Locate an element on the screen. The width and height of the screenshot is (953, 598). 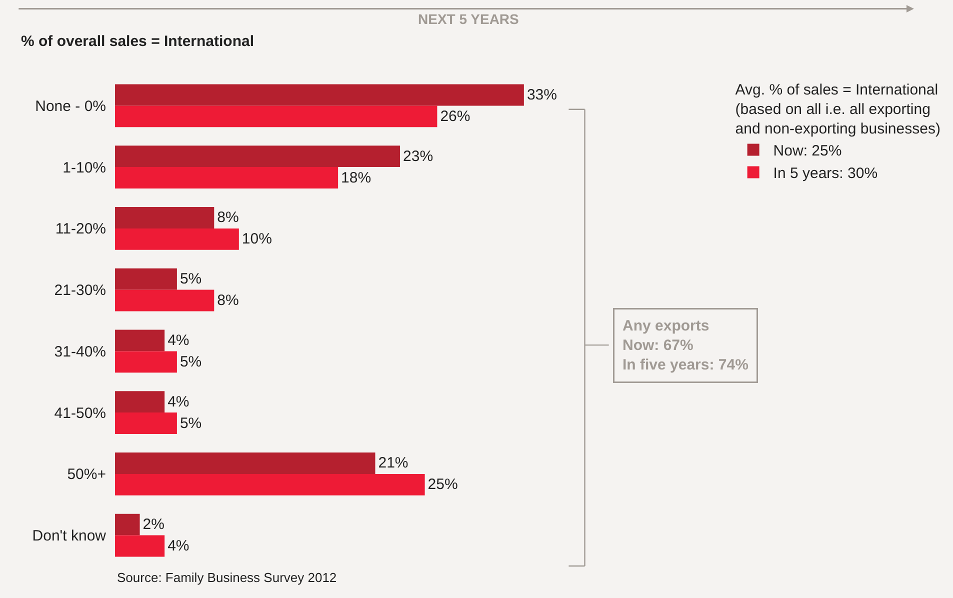
y-tick-label: 11-20% is located at coordinates (80, 229).